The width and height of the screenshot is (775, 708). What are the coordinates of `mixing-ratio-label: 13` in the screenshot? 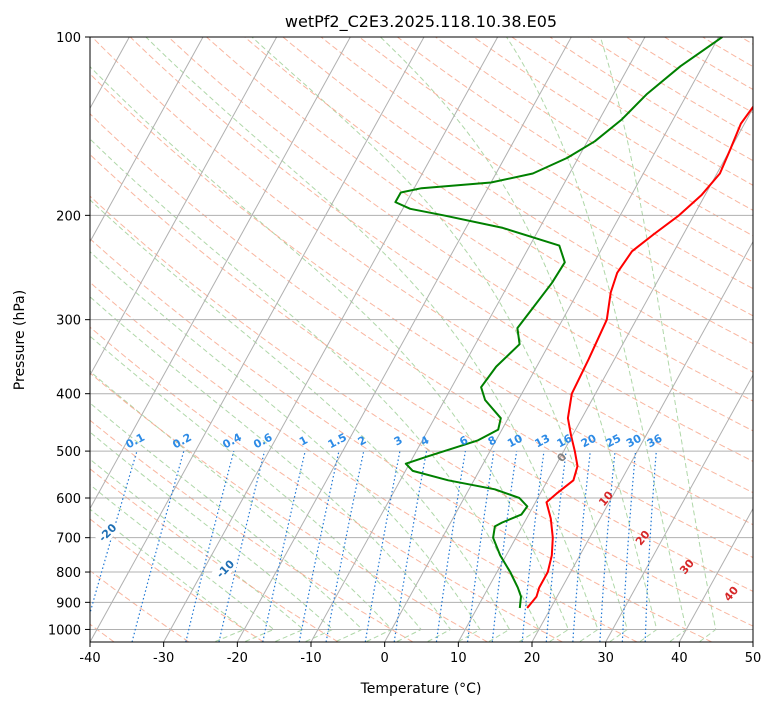 It's located at (543, 441).